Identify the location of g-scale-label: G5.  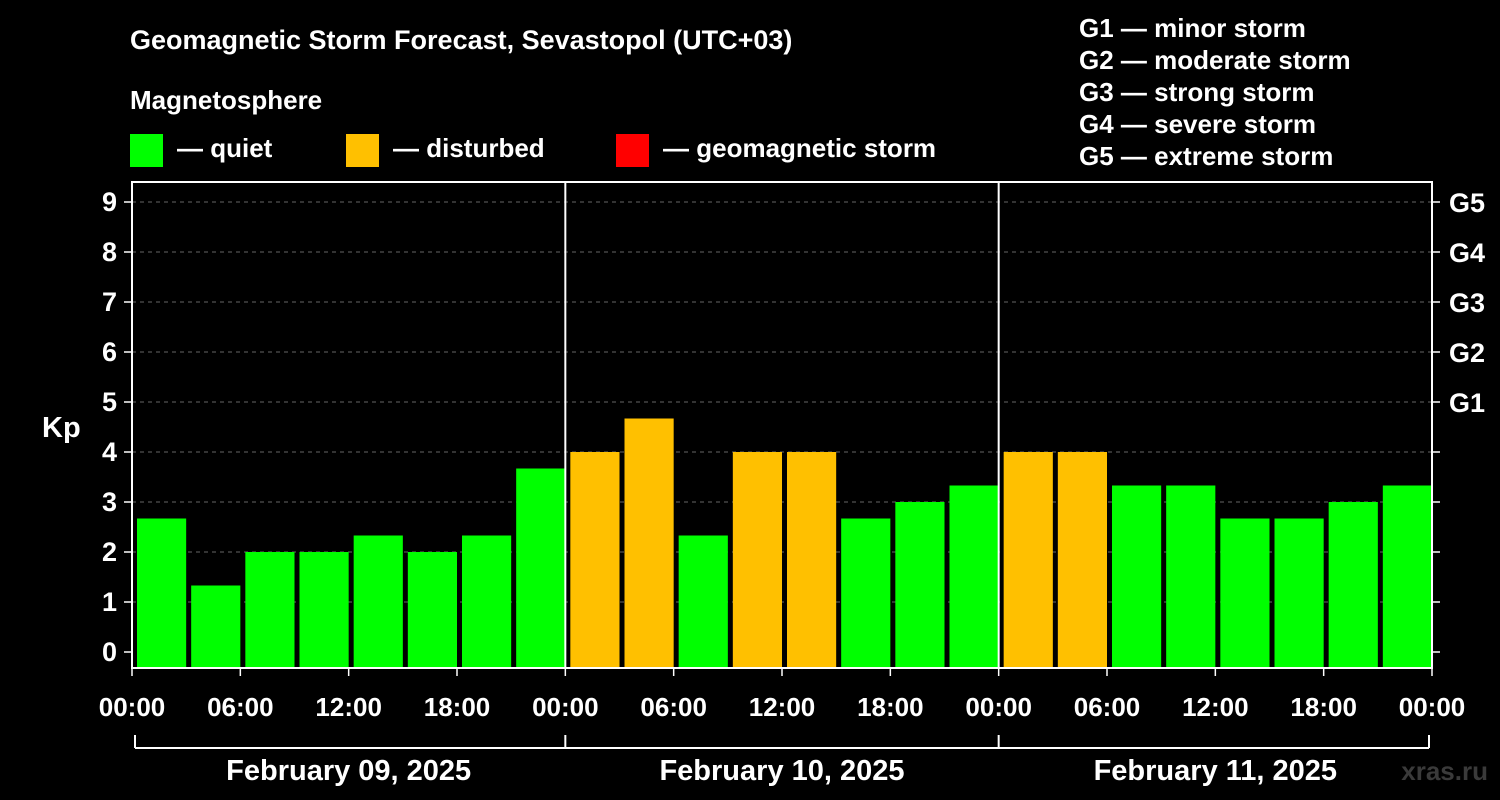
(1467, 203).